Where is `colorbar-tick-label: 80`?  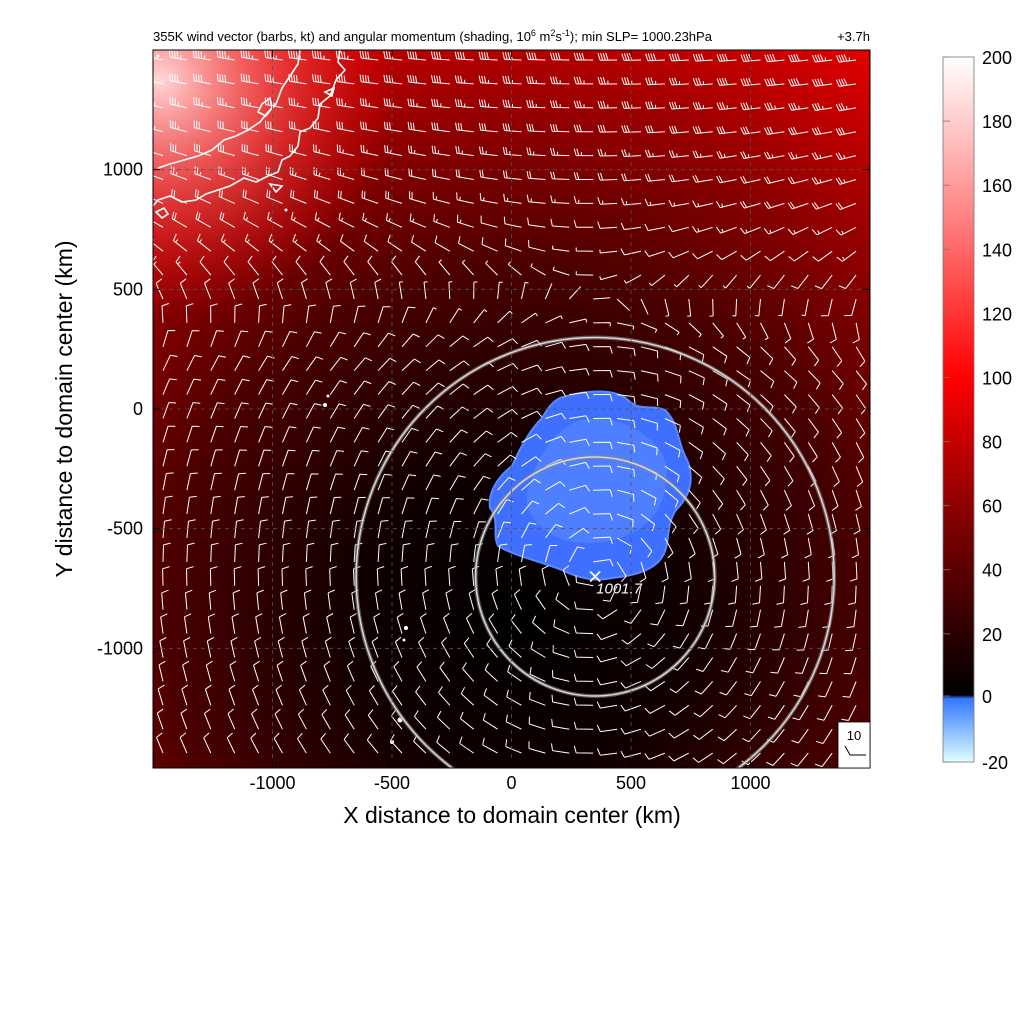
colorbar-tick-label: 80 is located at coordinates (992, 443).